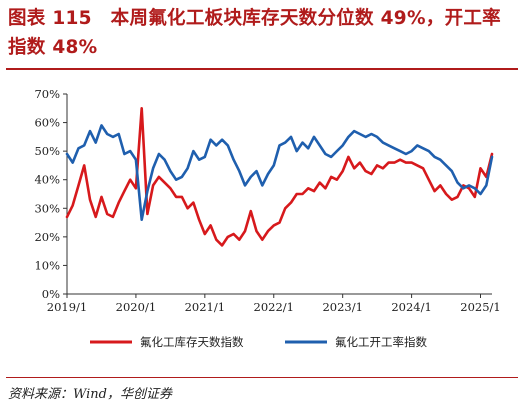 This screenshot has width=524, height=410. What do you see at coordinates (47, 151) in the screenshot?
I see `y-tick-label: 50%` at bounding box center [47, 151].